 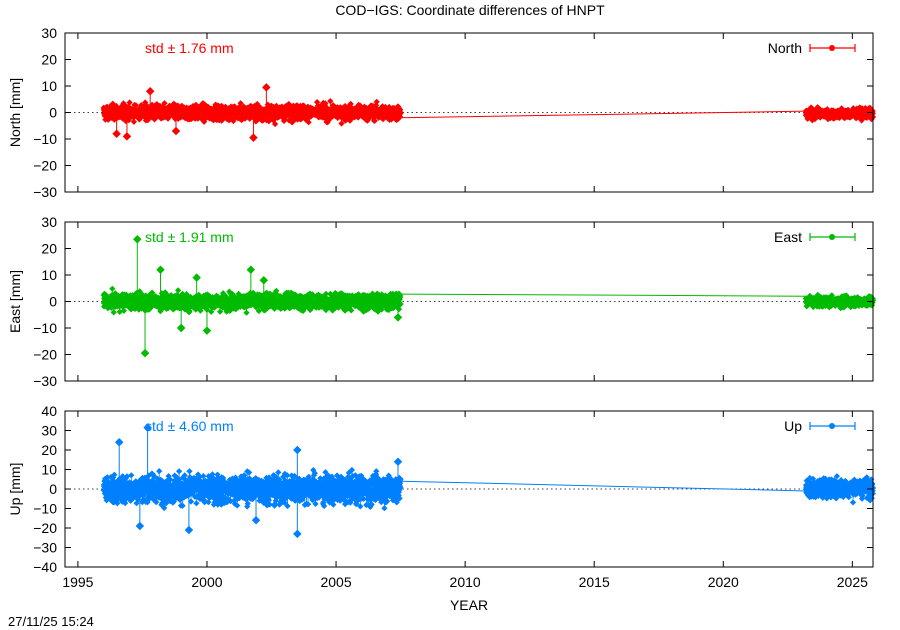 I want to click on chart-title: COD−IGS: Coordinate differences of HNPT, so click(x=470, y=10).